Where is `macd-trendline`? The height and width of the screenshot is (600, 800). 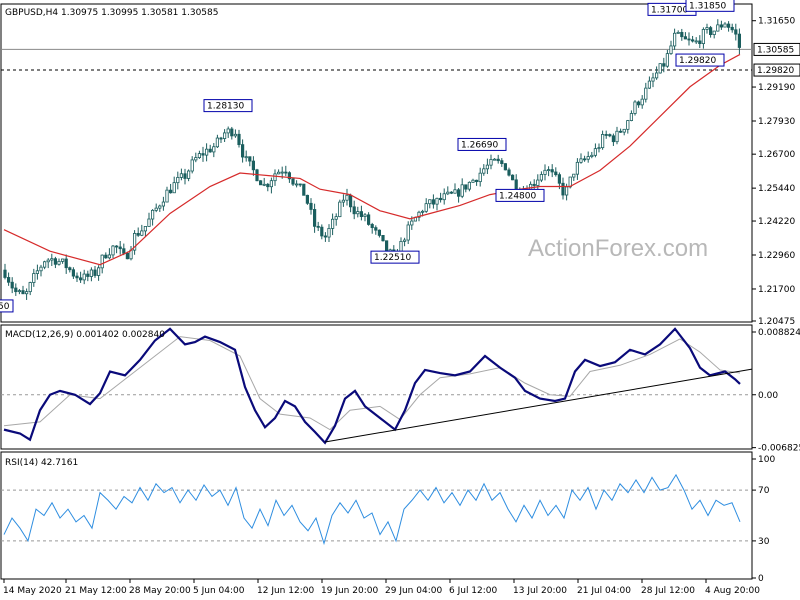 macd-trendline is located at coordinates (538, 405).